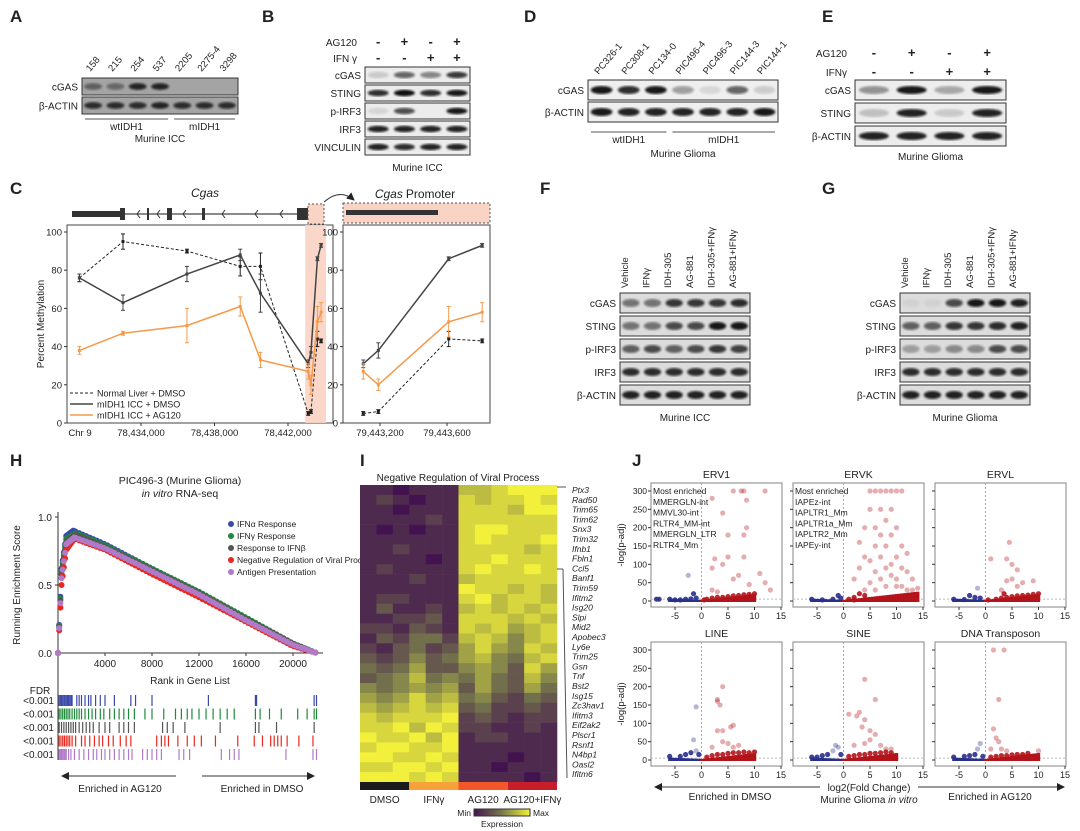 This screenshot has width=1080, height=831. Describe the element at coordinates (930, 157) in the screenshot. I see `blot-caption: Murine Glioma` at that location.